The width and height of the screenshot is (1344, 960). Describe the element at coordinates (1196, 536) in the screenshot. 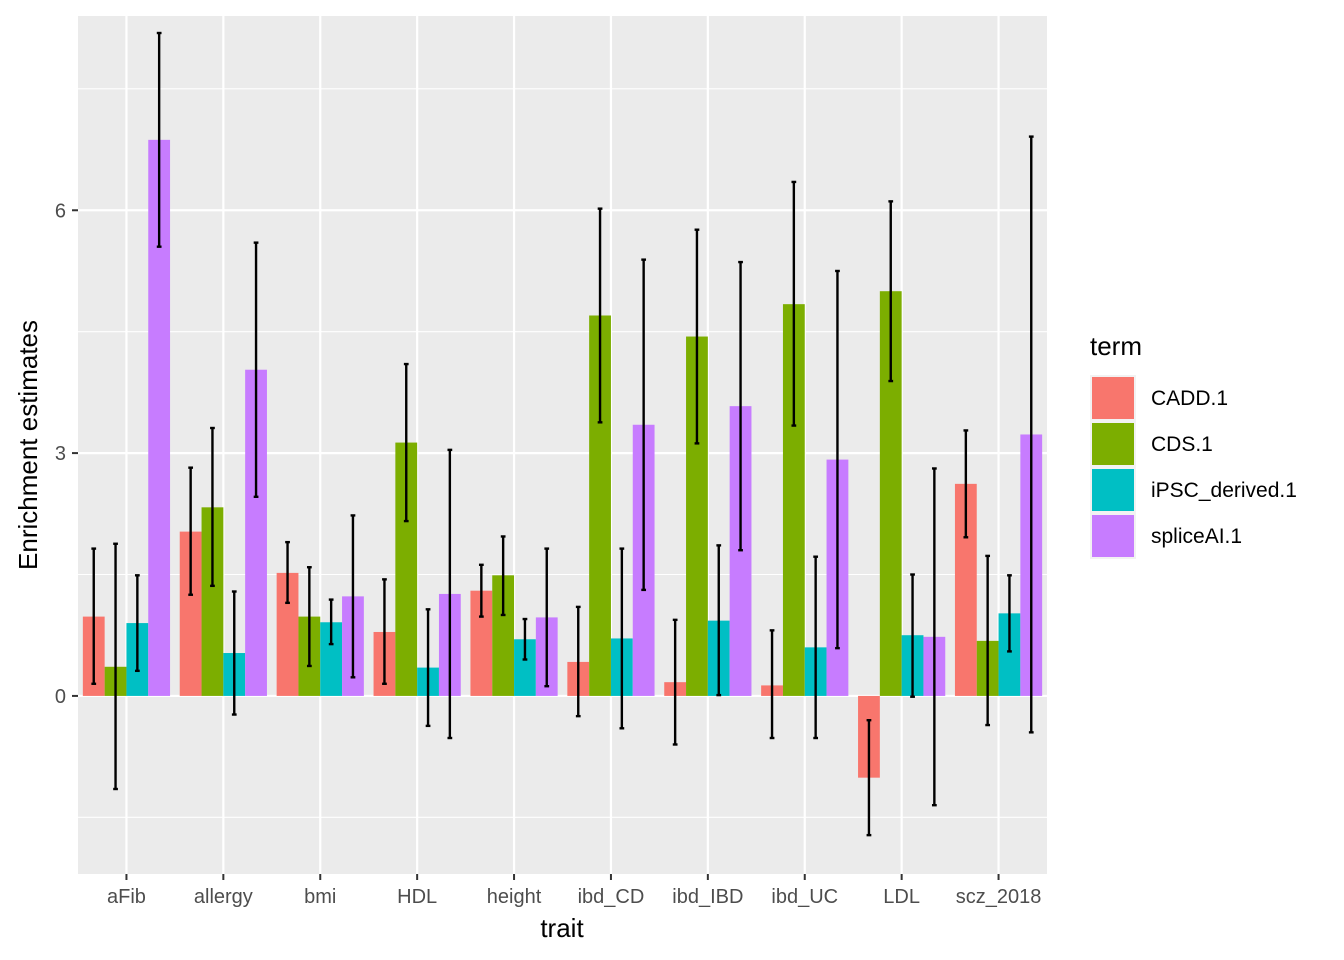

I see `legend-label: spliceAI.1` at that location.